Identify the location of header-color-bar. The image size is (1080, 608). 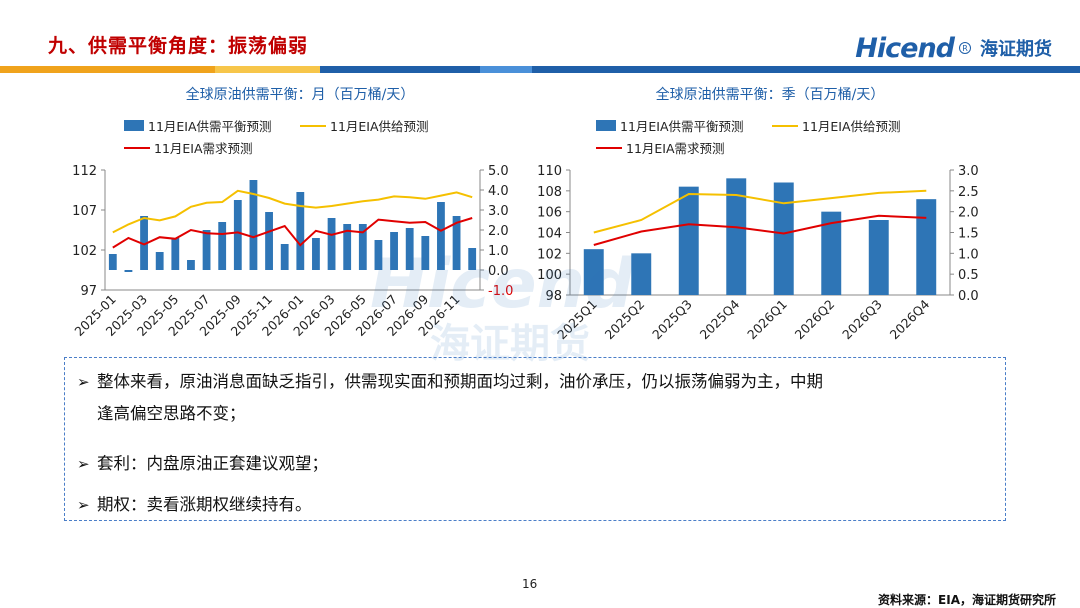
(540, 69).